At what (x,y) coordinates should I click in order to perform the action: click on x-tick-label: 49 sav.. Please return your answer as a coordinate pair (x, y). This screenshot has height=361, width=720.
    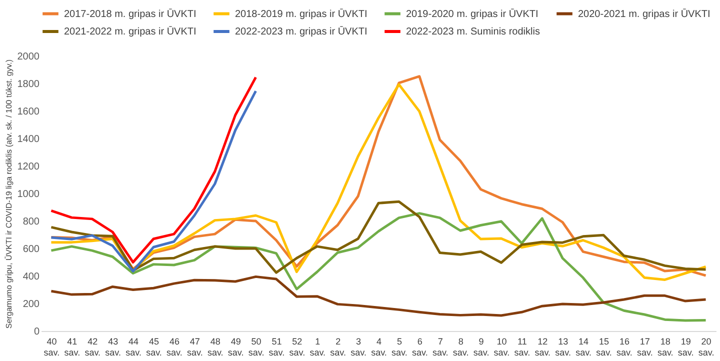
    Looking at the image, I should click on (236, 347).